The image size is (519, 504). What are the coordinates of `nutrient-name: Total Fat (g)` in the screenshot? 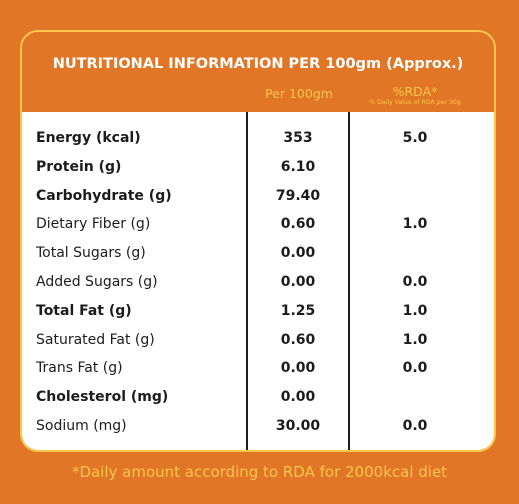 It's located at (84, 310).